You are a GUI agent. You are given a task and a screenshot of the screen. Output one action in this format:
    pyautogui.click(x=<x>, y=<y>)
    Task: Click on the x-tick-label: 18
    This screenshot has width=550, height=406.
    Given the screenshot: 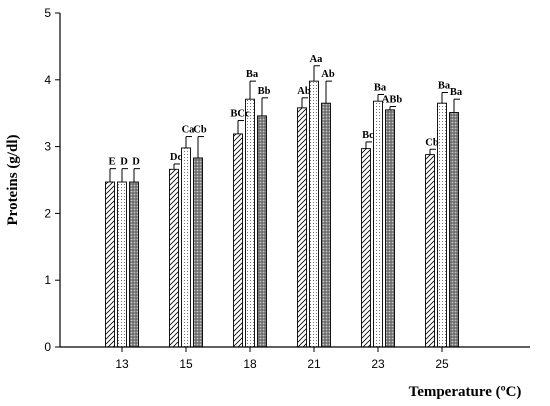 What is the action you would take?
    pyautogui.click(x=250, y=364)
    